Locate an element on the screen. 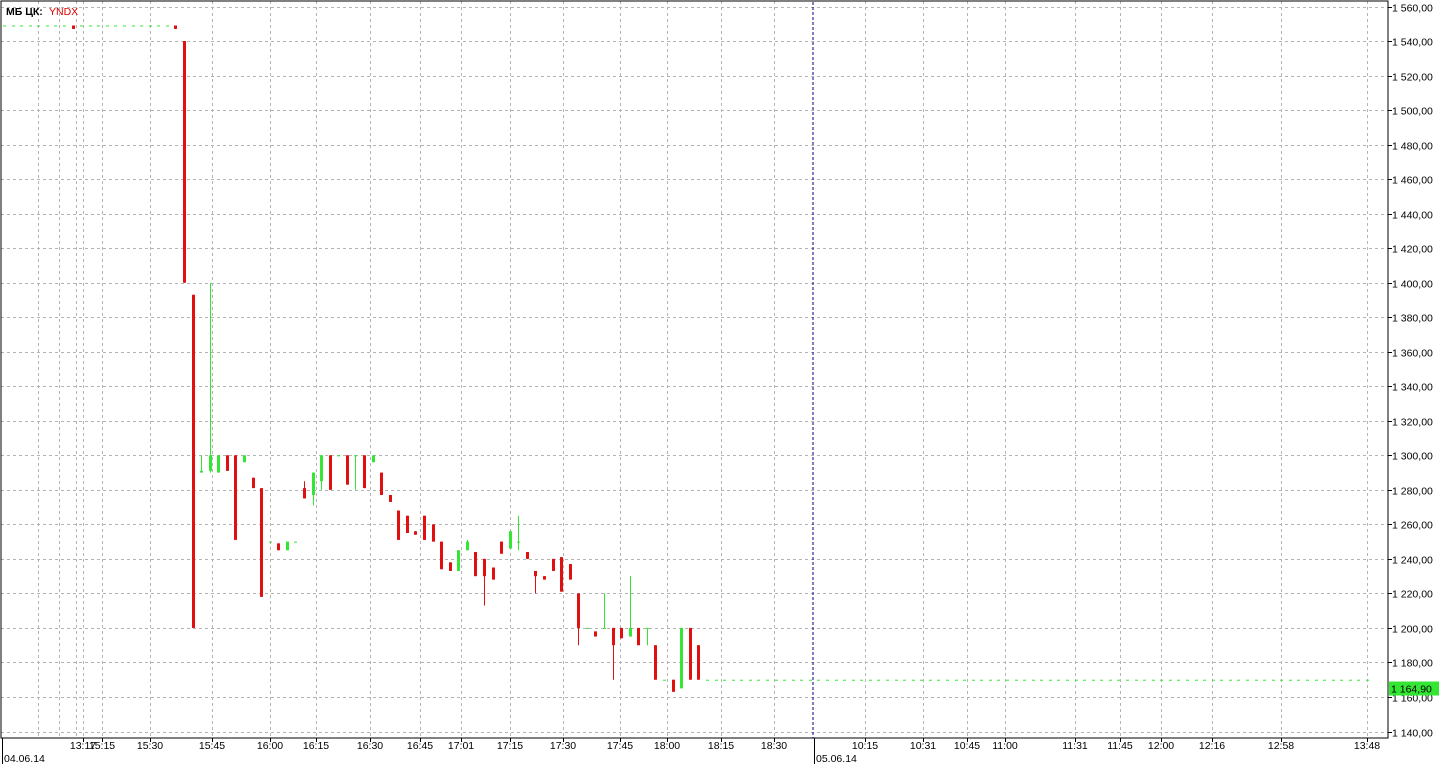 The image size is (1439, 765). last-price-label: 1 164,90 is located at coordinates (1411, 690).